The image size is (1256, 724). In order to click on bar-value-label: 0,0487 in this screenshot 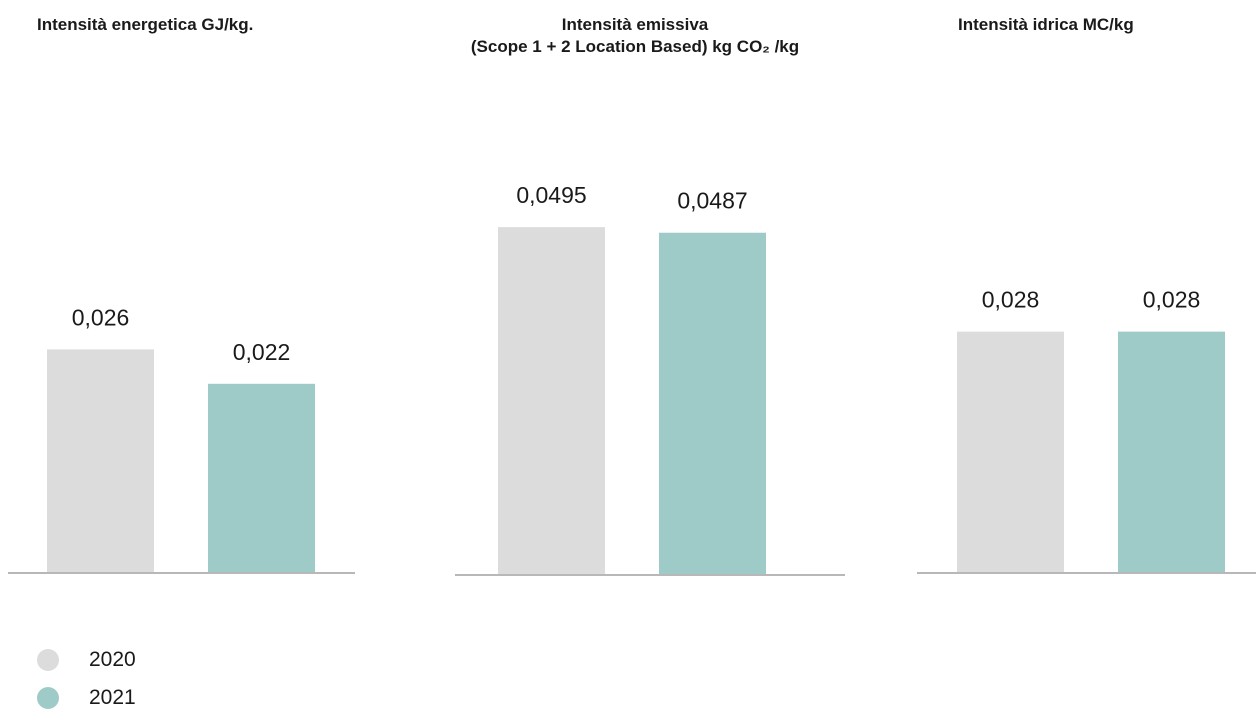, I will do `click(712, 201)`.